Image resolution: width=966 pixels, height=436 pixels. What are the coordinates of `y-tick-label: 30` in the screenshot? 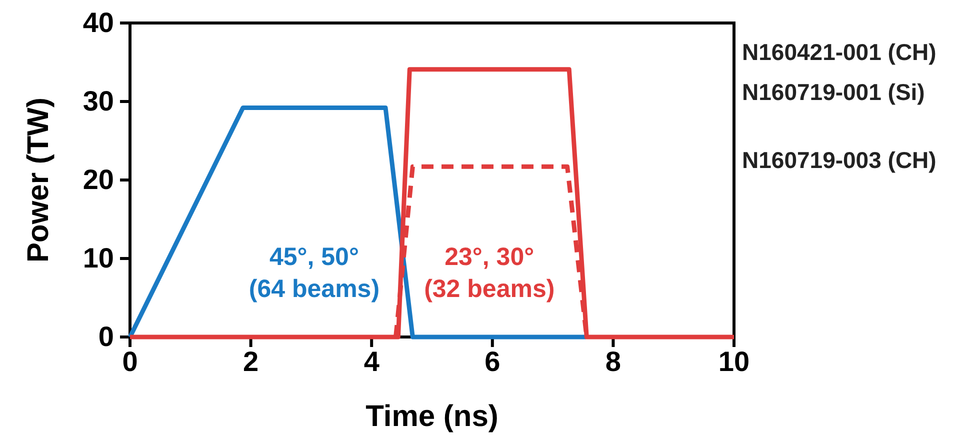 It's located at (98, 100).